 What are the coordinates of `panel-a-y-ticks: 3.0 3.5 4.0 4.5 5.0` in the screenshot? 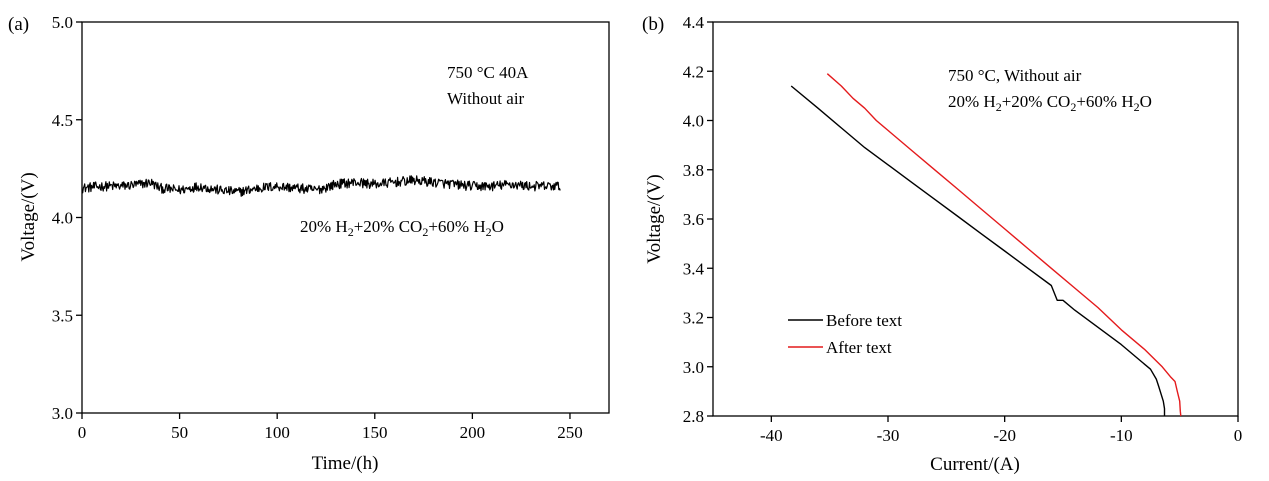 It's located at (67, 218).